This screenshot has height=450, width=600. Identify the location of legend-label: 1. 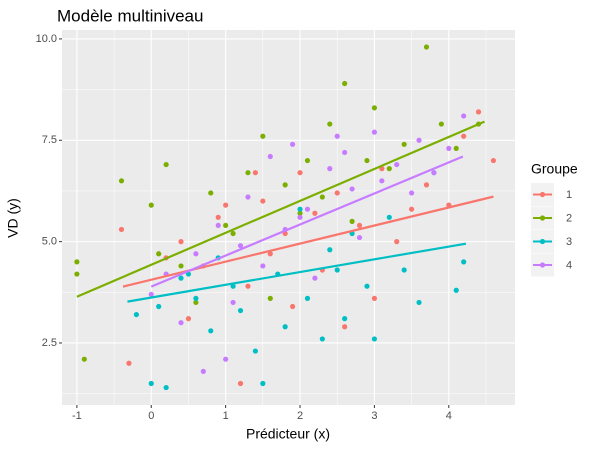
(569, 195).